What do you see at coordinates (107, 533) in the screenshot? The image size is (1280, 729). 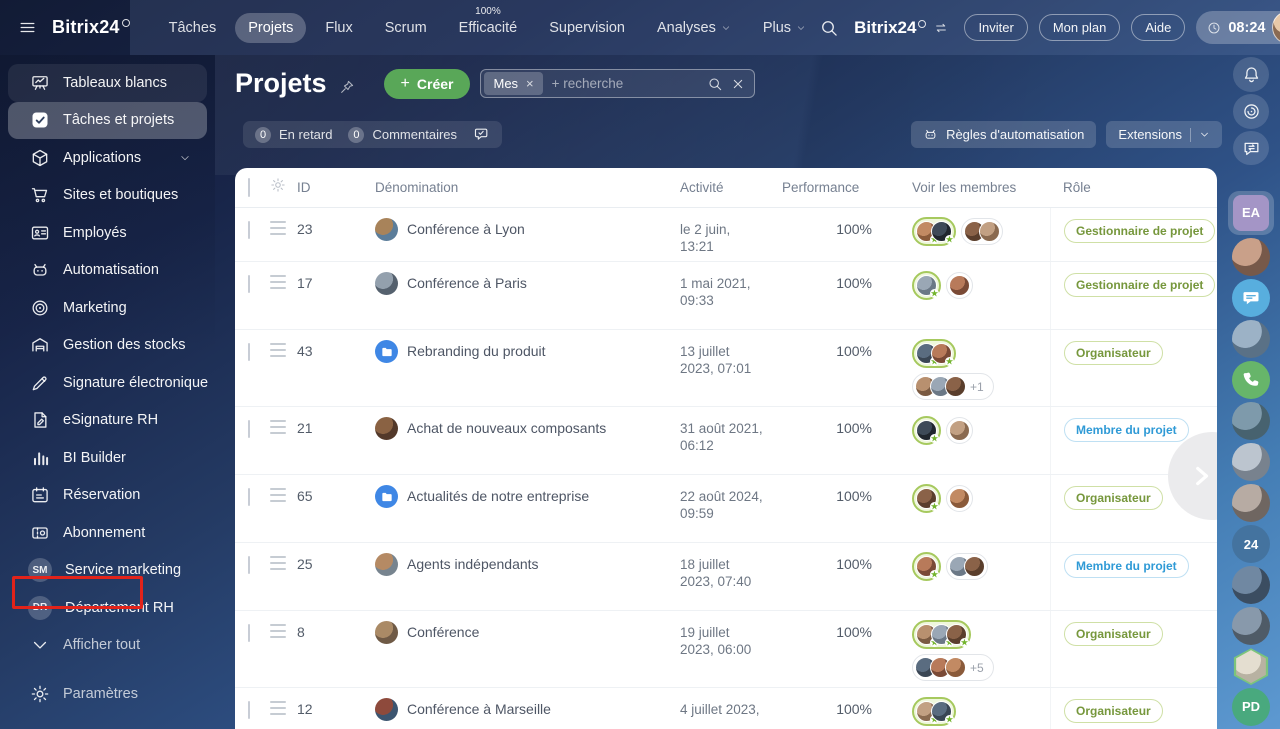 I see `sidebar-item-abonnement: Abonnement` at bounding box center [107, 533].